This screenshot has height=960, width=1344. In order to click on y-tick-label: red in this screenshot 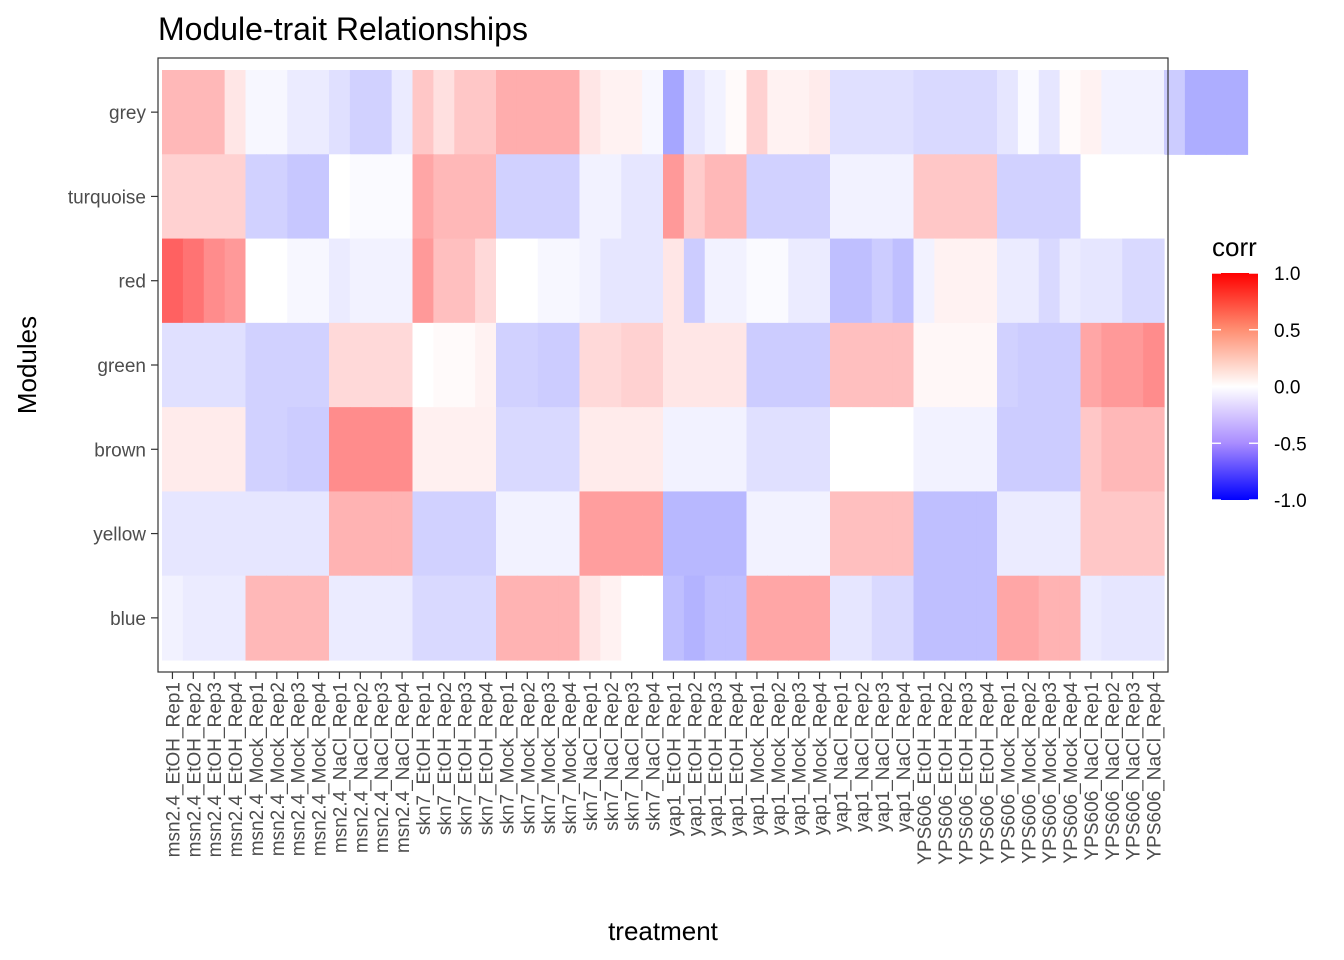, I will do `click(132, 282)`.